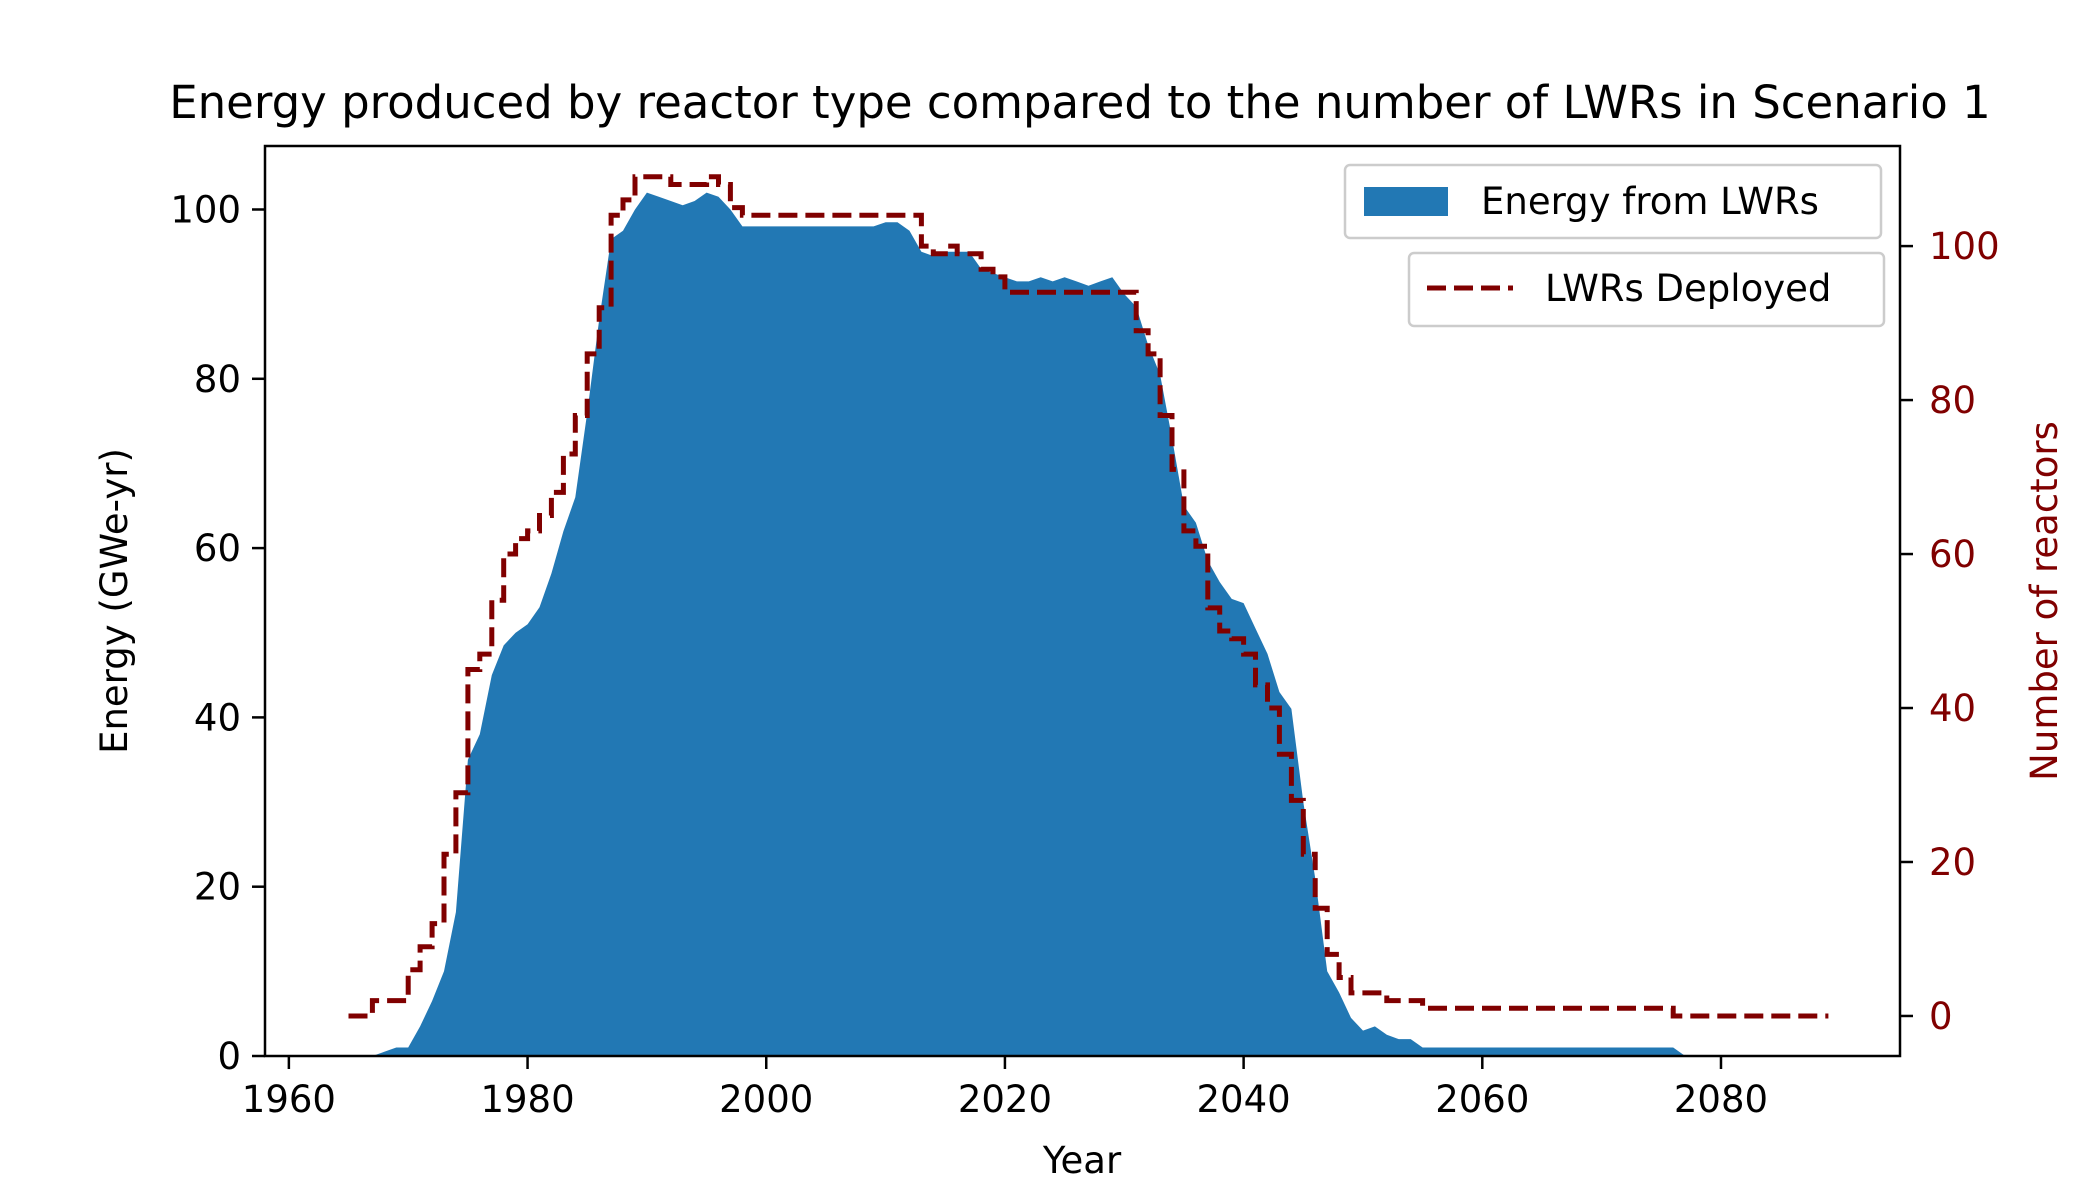 This screenshot has width=2100, height=1200. I want to click on y-right-tick-label: 0, so click(1941, 1016).